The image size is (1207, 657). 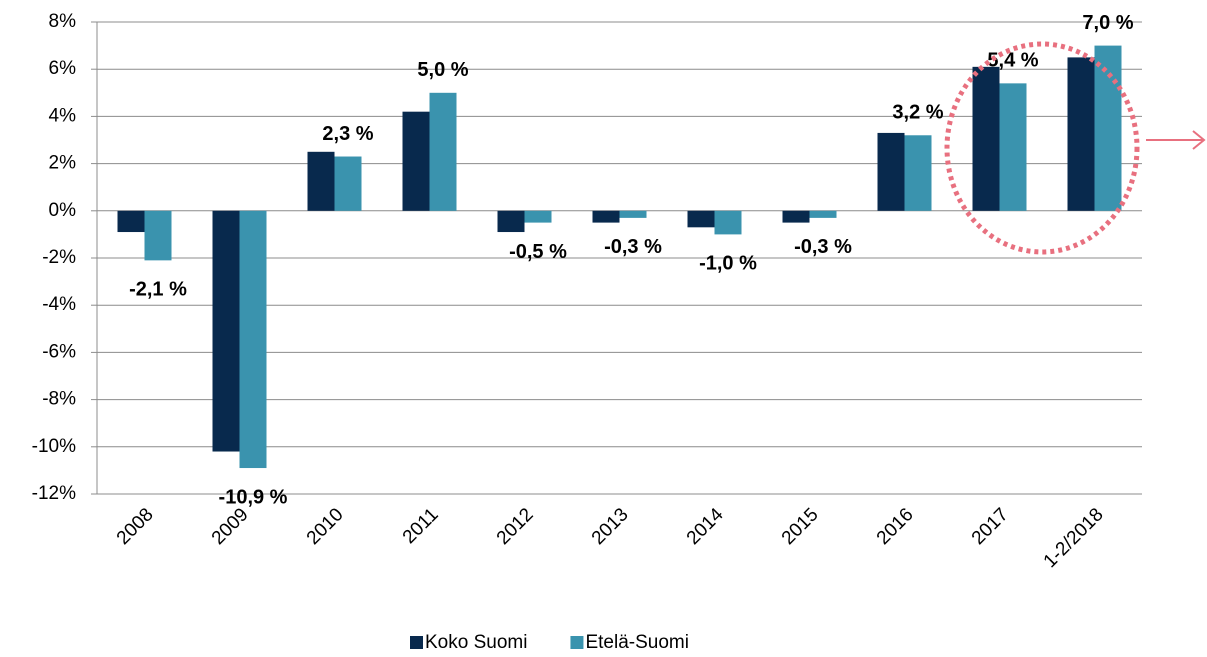 What do you see at coordinates (54, 446) in the screenshot?
I see `y-tick-label: -10%` at bounding box center [54, 446].